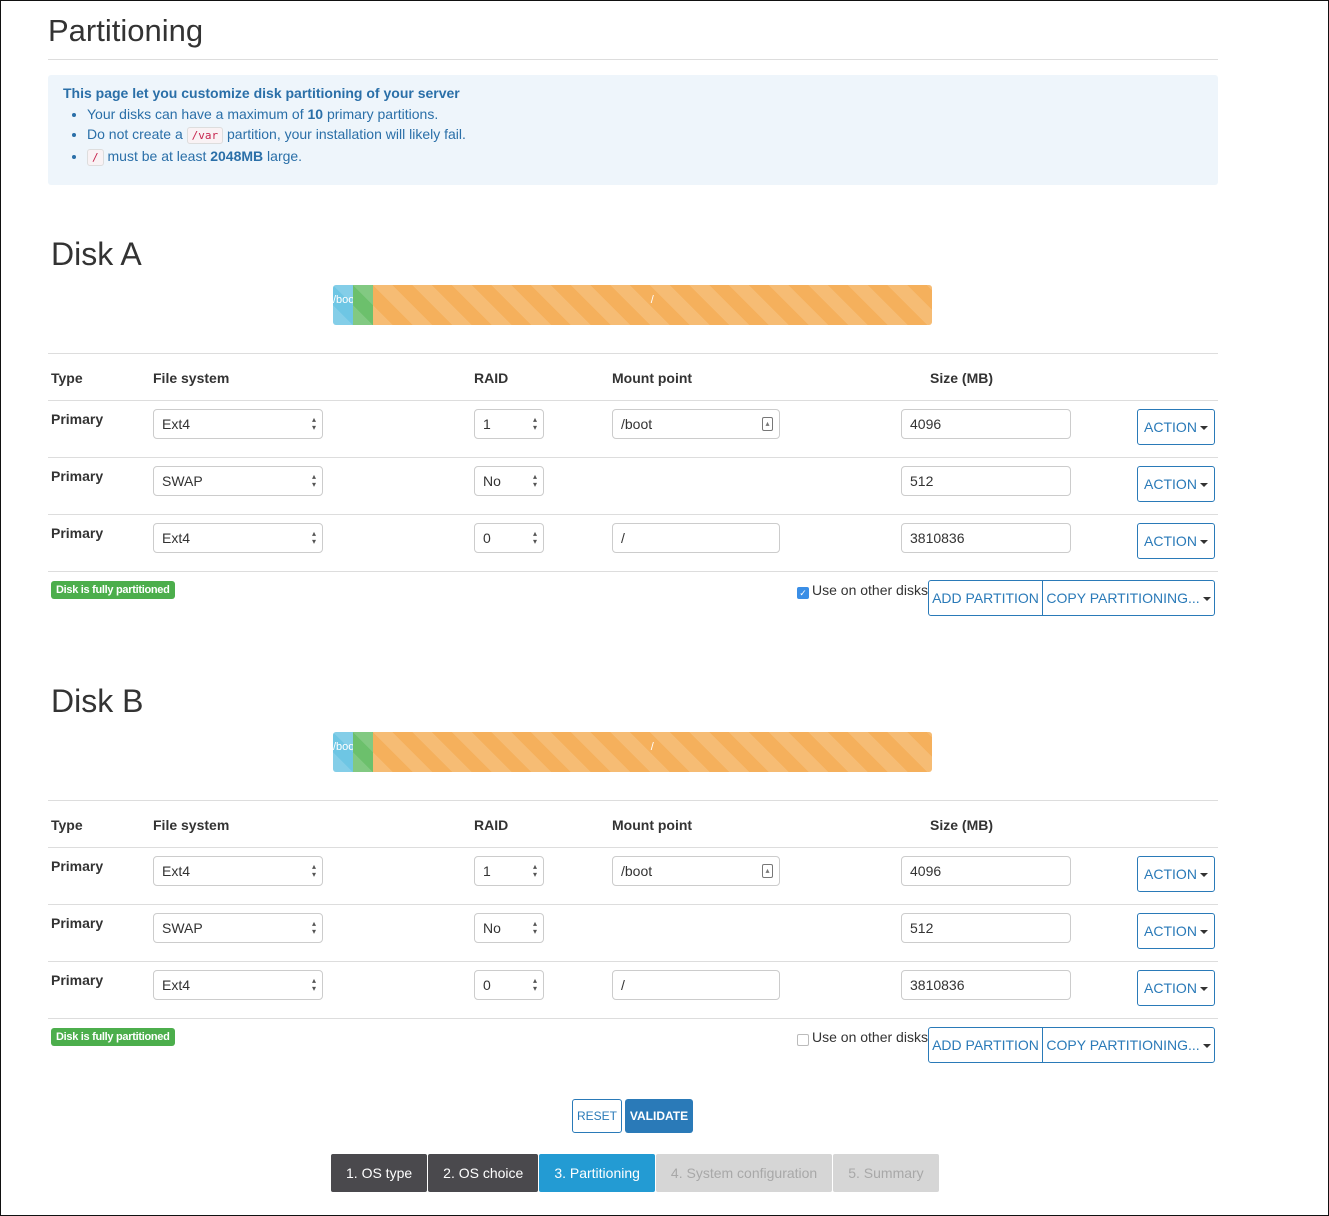  I want to click on autofill-icon: ▴, so click(767, 424).